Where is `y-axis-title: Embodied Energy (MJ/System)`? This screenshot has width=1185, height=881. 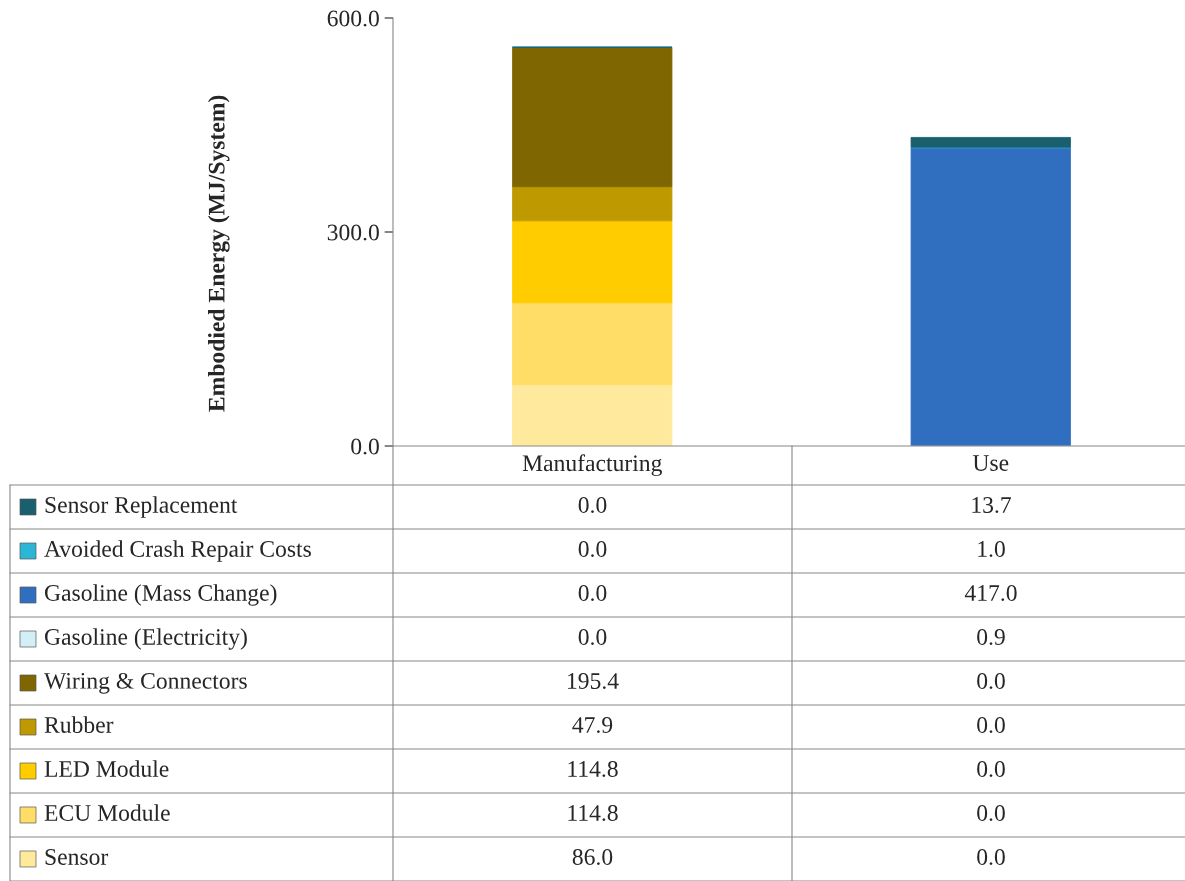 y-axis-title: Embodied Energy (MJ/System) is located at coordinates (219, 253).